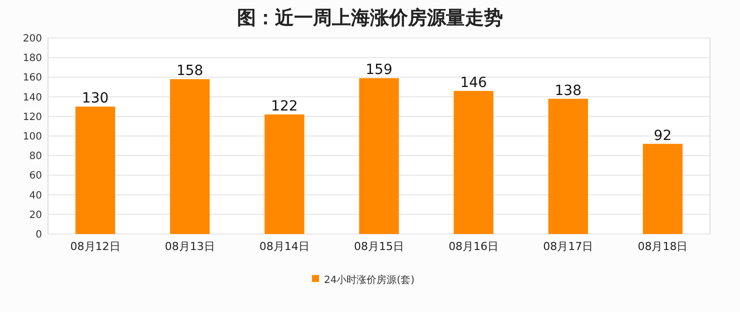 The width and height of the screenshot is (740, 312). I want to click on y-tick-label: 0, so click(39, 235).